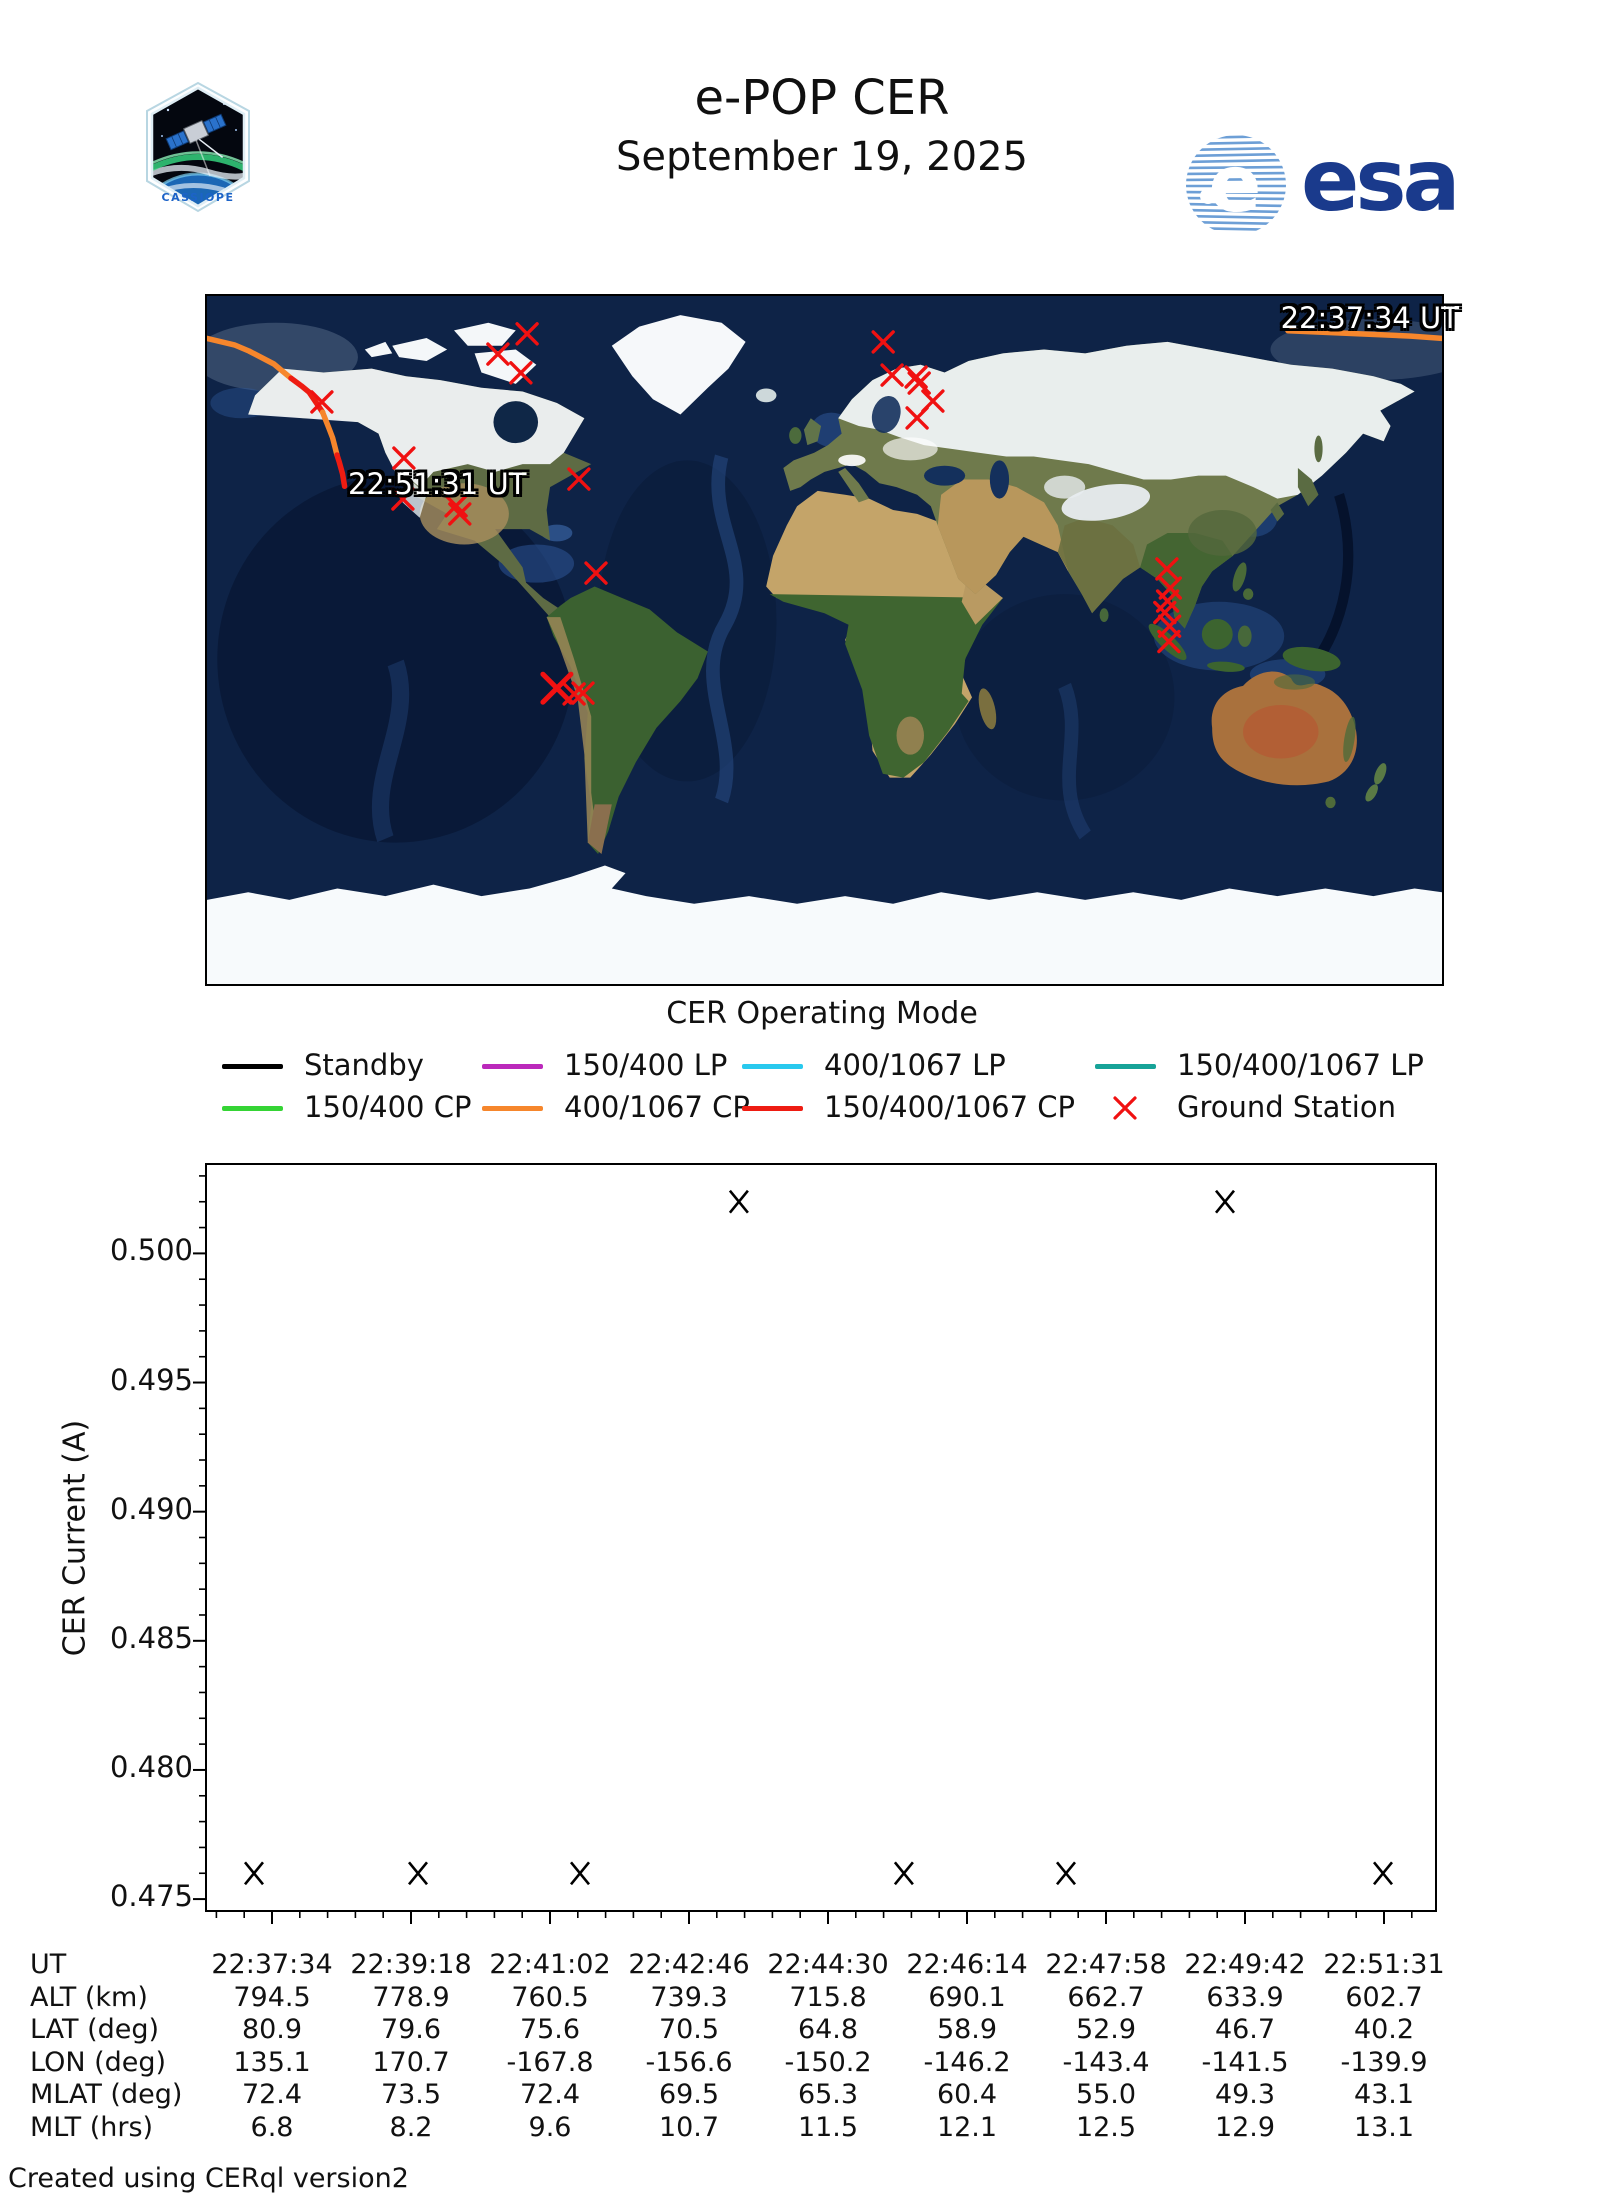 This screenshot has height=2200, width=1600. Describe the element at coordinates (1106, 1964) in the screenshot. I see `table-value: 22:47:58` at that location.